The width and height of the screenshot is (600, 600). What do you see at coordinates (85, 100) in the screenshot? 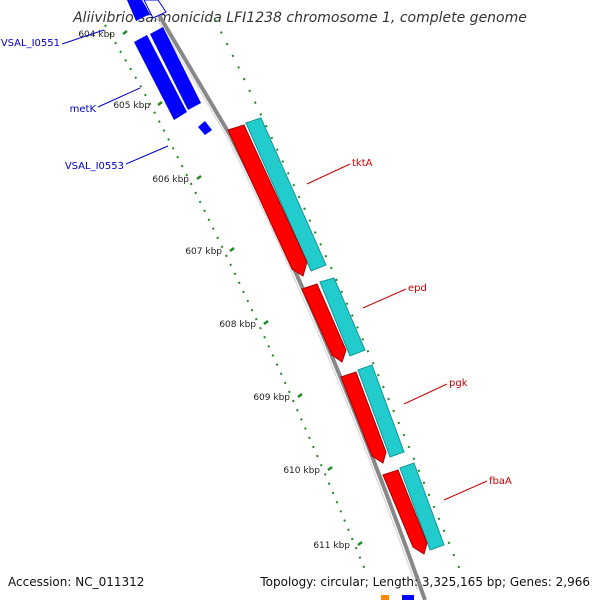
I see `reverse-labels: VSAL_I0551 metK VSAL_I0553` at bounding box center [85, 100].